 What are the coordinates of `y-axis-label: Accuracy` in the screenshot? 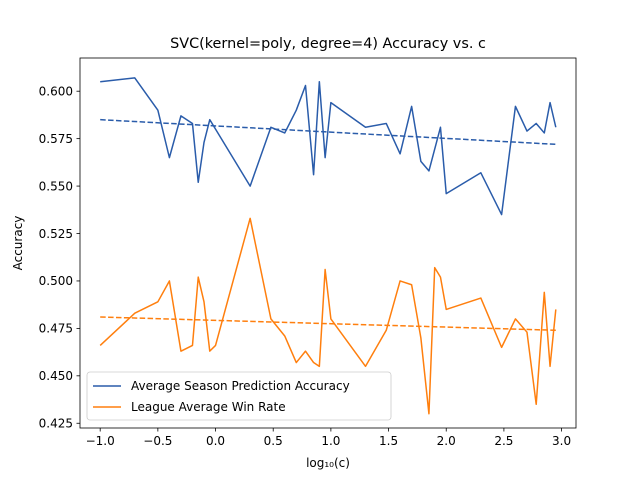 It's located at (18, 243).